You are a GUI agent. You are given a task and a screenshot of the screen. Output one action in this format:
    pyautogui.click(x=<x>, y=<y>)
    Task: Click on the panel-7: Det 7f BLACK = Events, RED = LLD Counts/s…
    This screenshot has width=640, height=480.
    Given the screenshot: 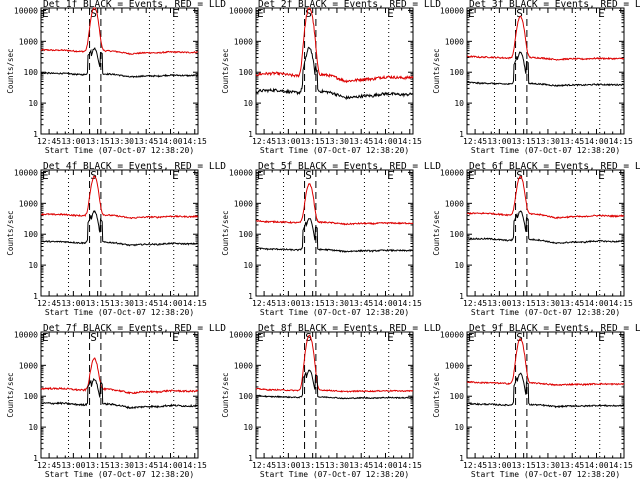 What is the action you would take?
    pyautogui.click(x=116, y=401)
    